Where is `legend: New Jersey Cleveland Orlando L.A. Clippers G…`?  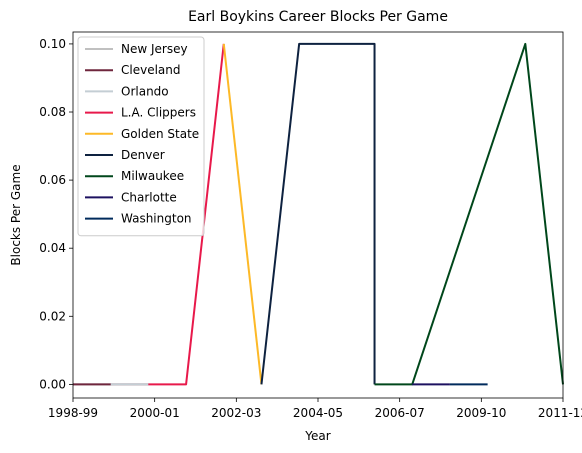 legend: New Jersey Cleveland Orlando L.A. Clippers G… is located at coordinates (141, 136).